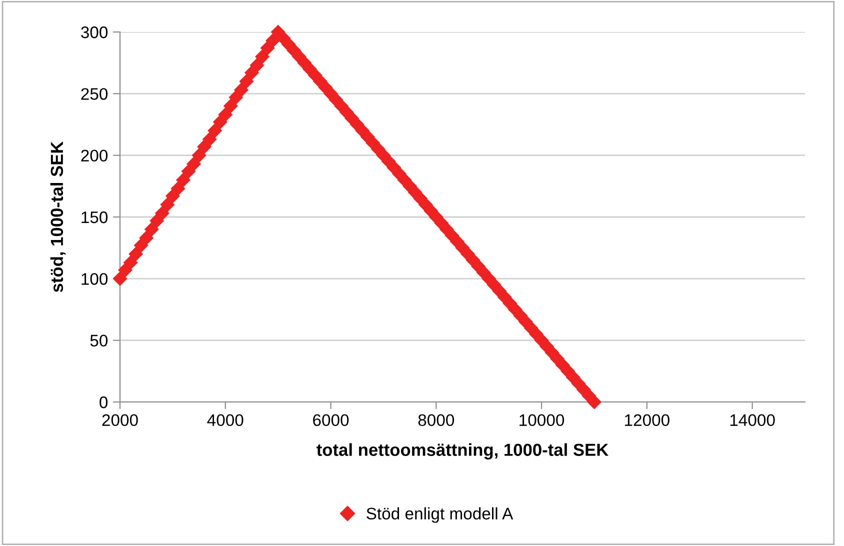 Image resolution: width=844 pixels, height=546 pixels. I want to click on x-tick-label: 12000, so click(647, 420).